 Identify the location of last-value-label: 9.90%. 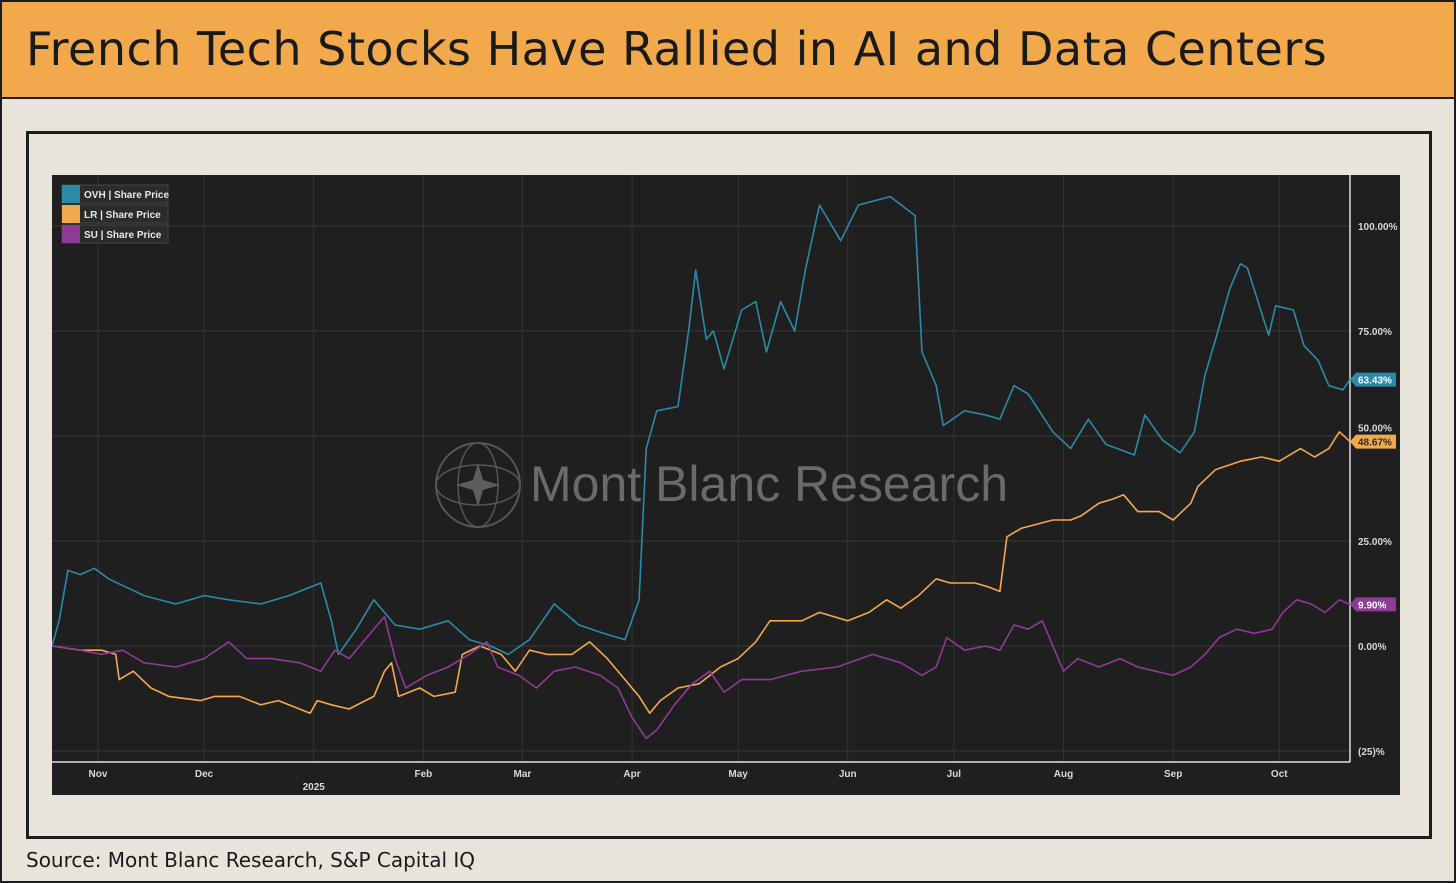
(1372, 605).